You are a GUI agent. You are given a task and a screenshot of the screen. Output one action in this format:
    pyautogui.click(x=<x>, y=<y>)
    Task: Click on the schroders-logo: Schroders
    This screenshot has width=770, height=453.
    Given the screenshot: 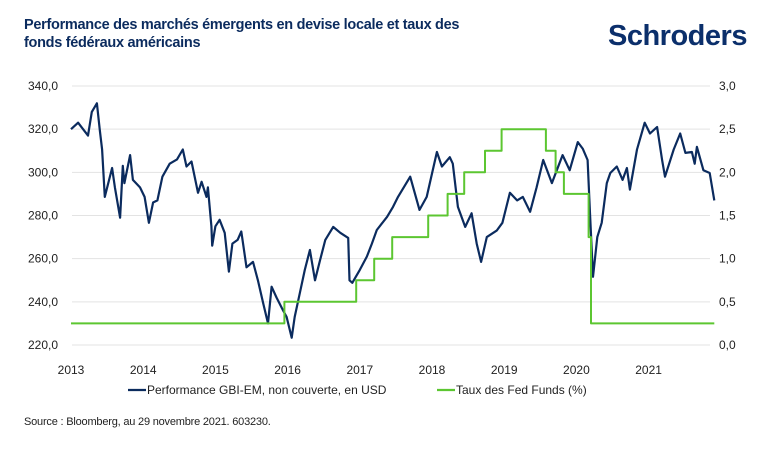 What is the action you would take?
    pyautogui.click(x=677, y=36)
    